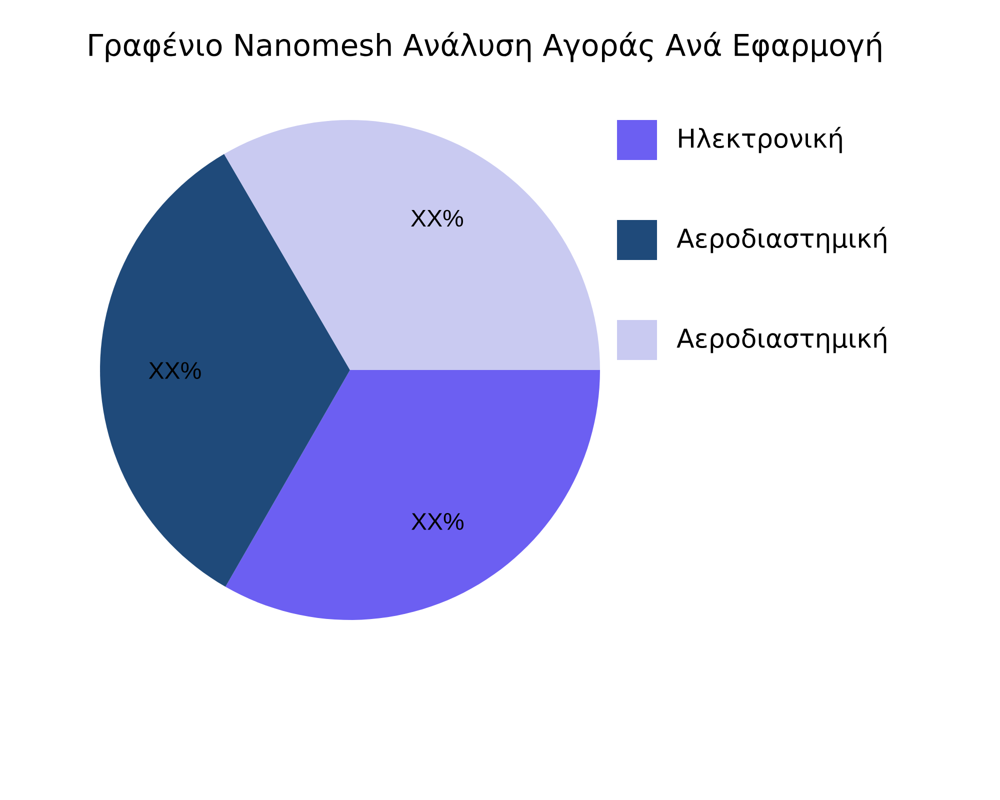  What do you see at coordinates (485, 47) in the screenshot?
I see `chart-title: Γραφένιο Nanomesh Ανάλυση Αγοράς Ανά Εφαρμογή` at bounding box center [485, 47].